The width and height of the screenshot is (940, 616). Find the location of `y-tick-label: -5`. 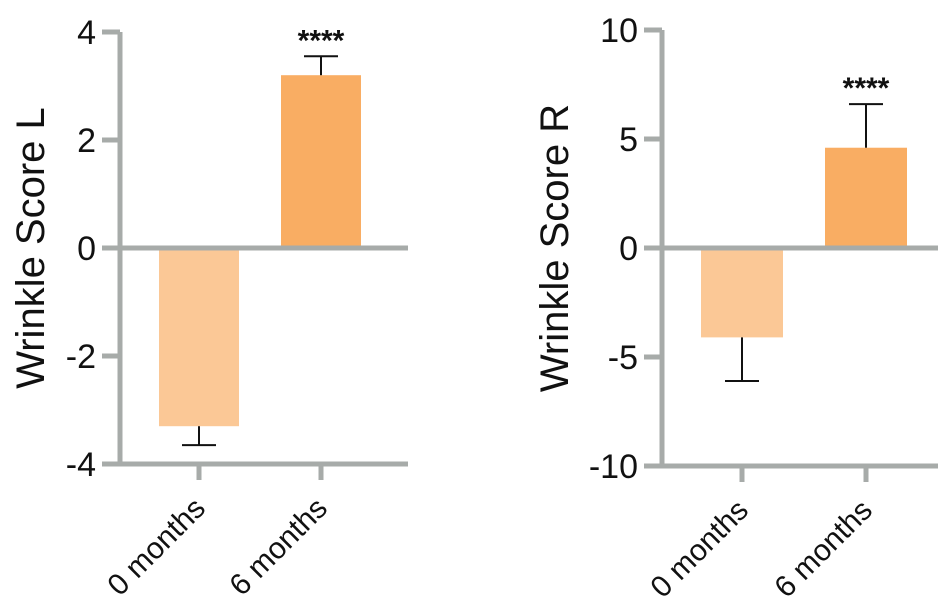

y-tick-label: -5 is located at coordinates (623, 358).